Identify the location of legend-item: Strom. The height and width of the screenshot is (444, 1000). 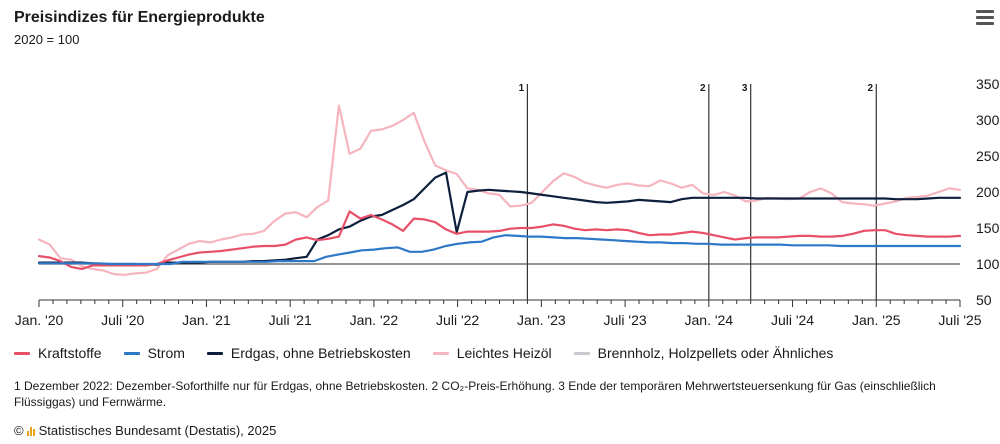
(154, 353).